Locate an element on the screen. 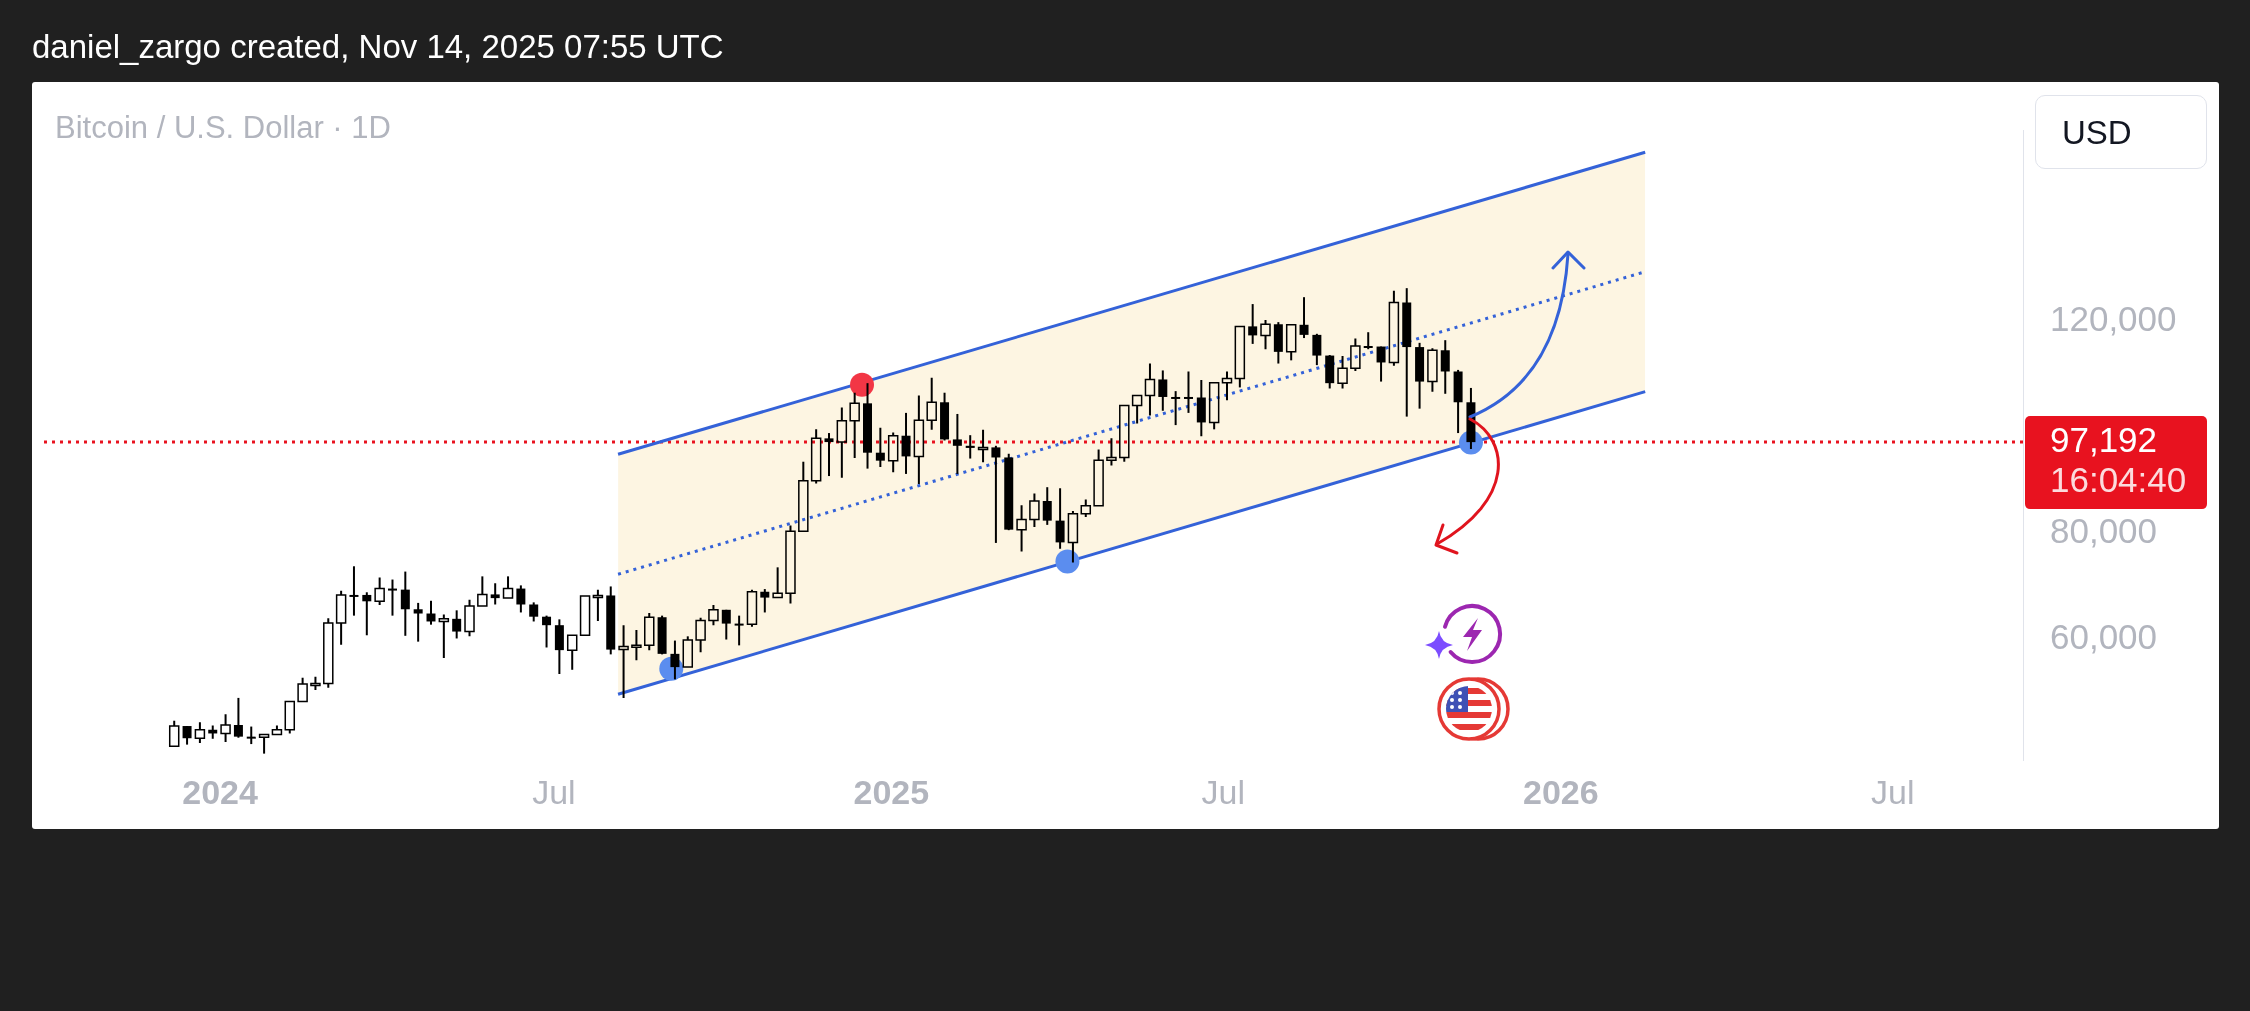 This screenshot has width=2250, height=1011. y-tick-label: 60,000 is located at coordinates (2104, 637).